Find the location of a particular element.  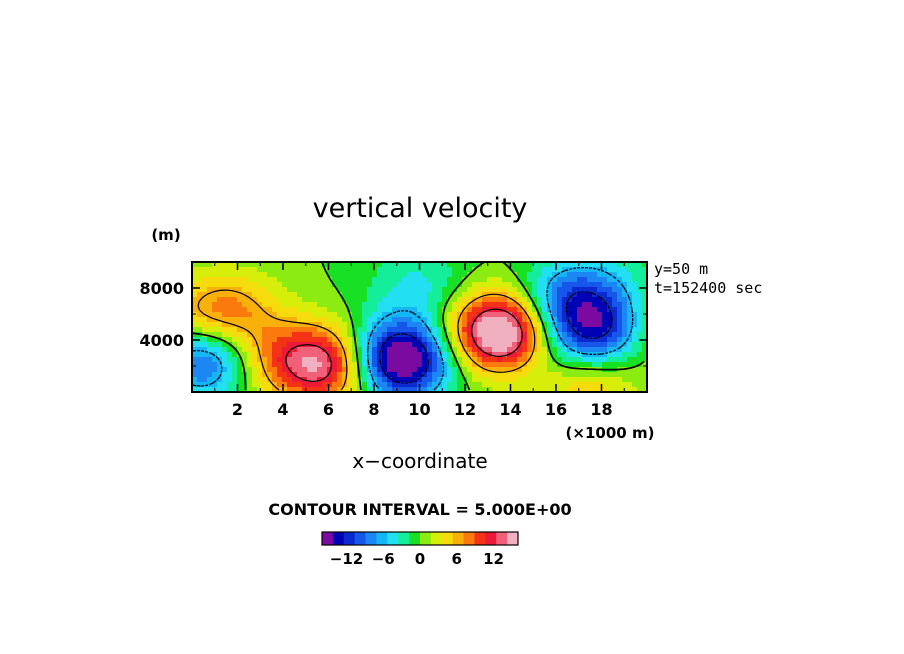

colorbar-swatch is located at coordinates (371, 538).